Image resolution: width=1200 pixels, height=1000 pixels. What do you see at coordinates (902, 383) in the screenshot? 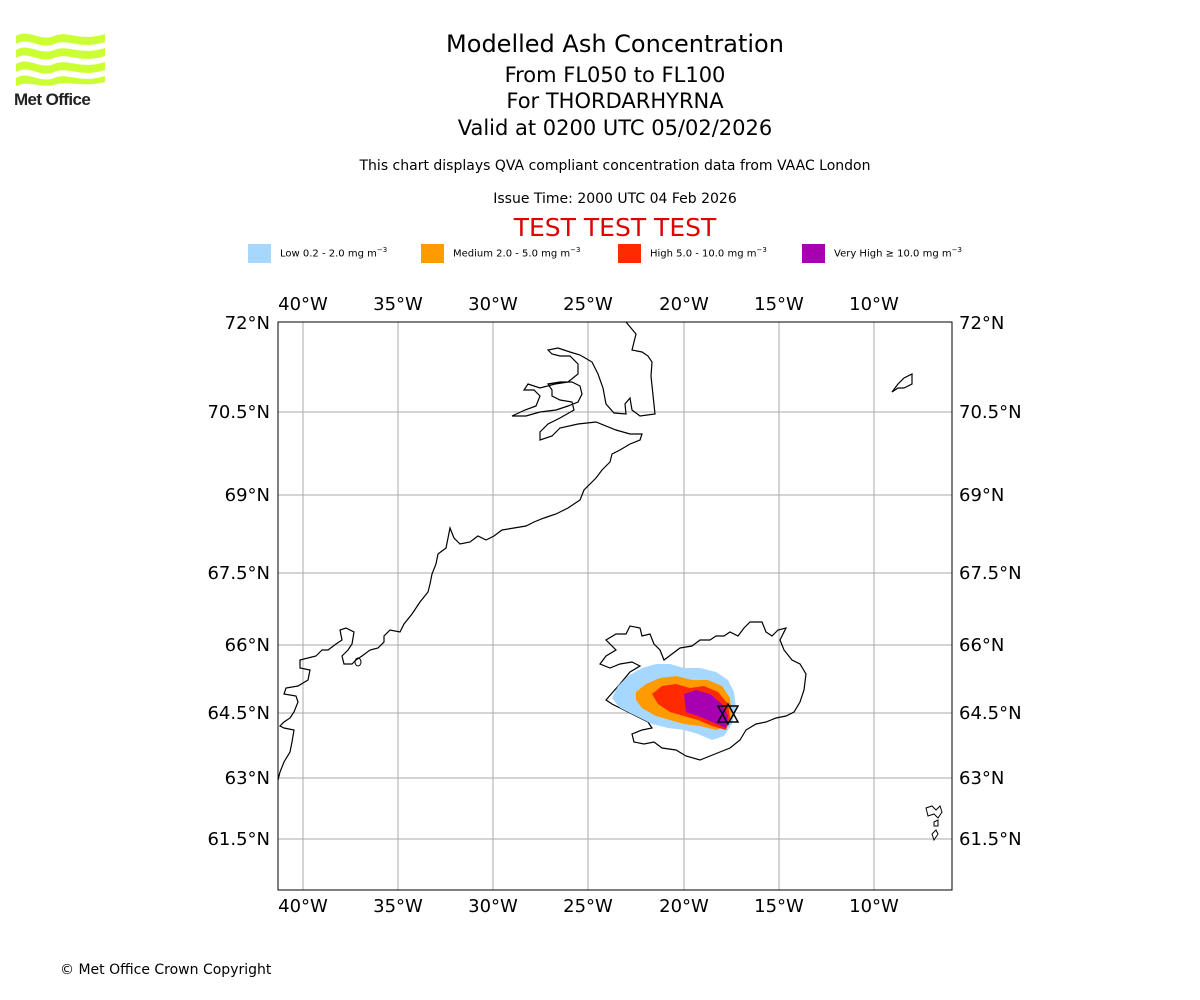
I see `jan-mayen-coastline` at bounding box center [902, 383].